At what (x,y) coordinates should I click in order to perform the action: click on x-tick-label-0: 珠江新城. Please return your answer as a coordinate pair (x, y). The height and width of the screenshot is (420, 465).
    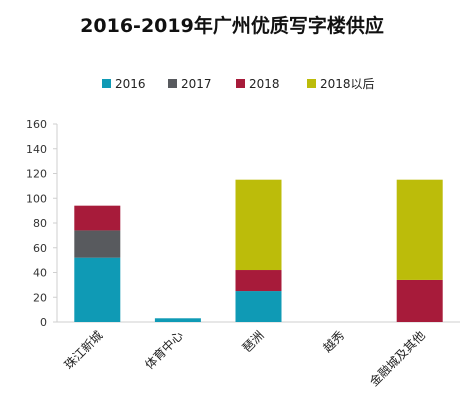
    Looking at the image, I should click on (83, 350).